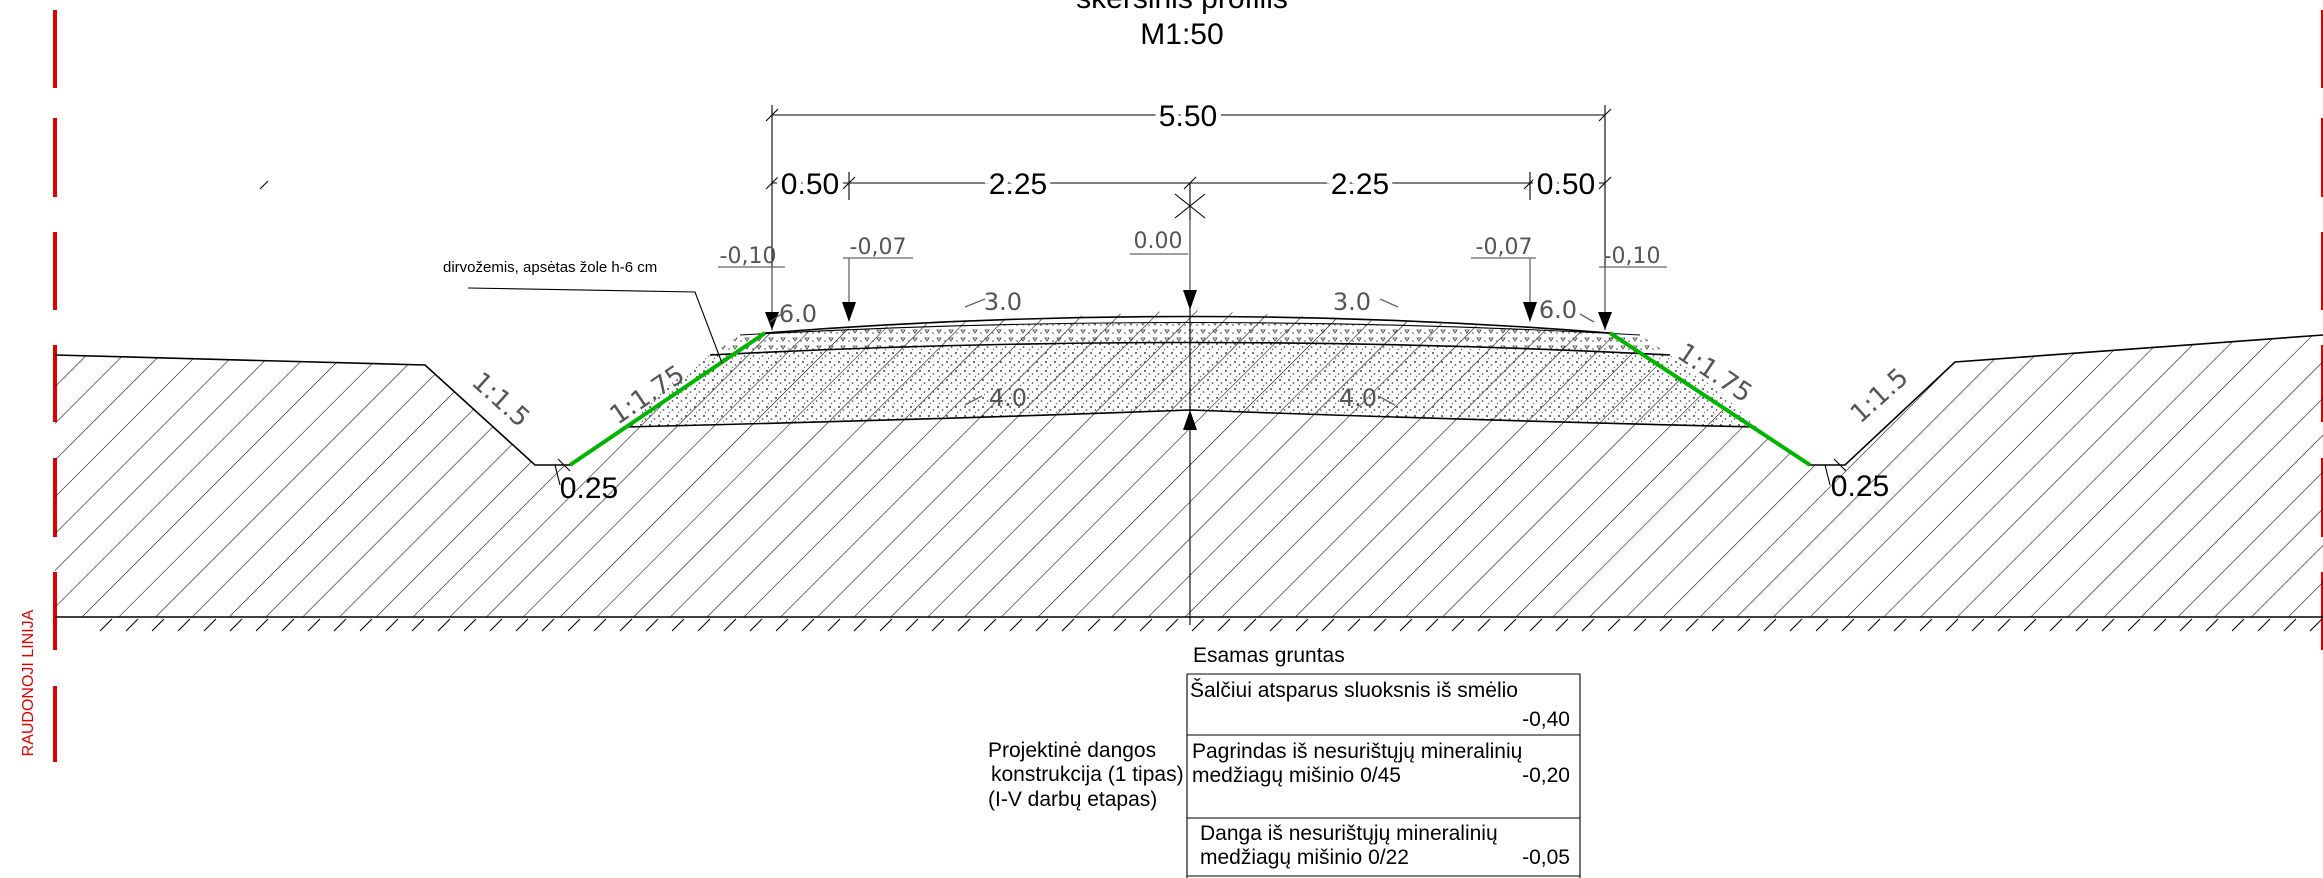 The height and width of the screenshot is (878, 2323). What do you see at coordinates (1360, 184) in the screenshot?
I see `dim-right-lane: 2.25` at bounding box center [1360, 184].